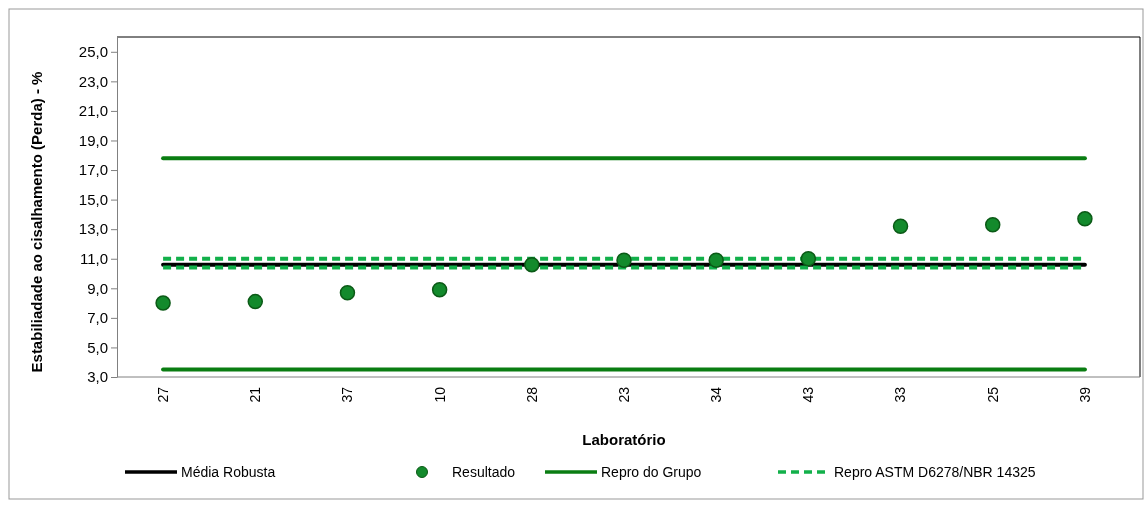 The image size is (1145, 505). I want to click on y-tick-label: 15,0, so click(93, 199).